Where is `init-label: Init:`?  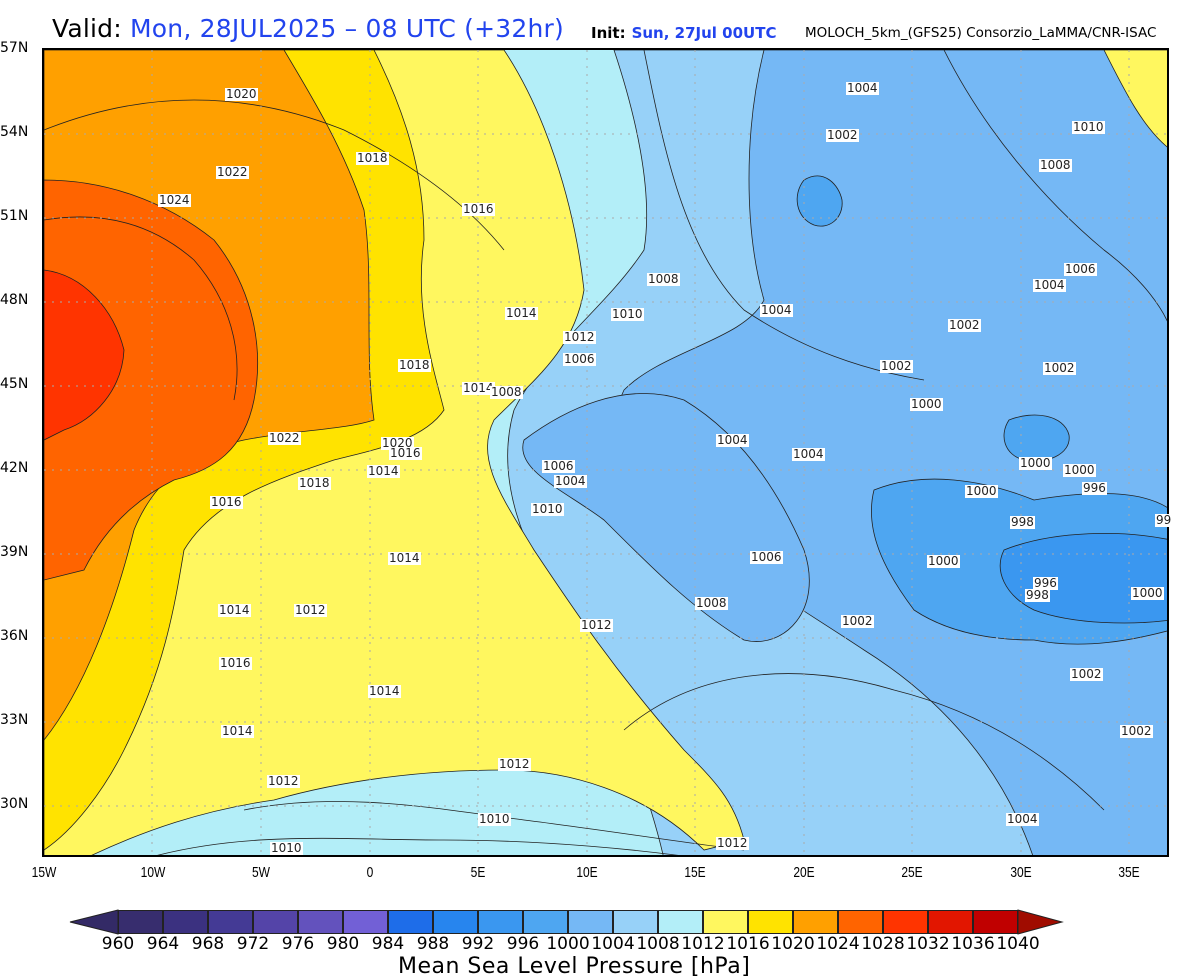 init-label: Init: is located at coordinates (608, 33).